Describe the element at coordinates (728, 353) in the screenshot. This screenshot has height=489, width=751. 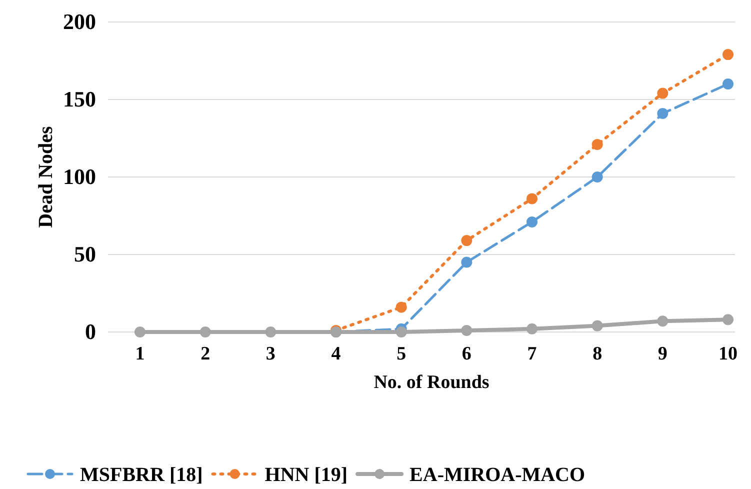
I see `x-tick-label: 10` at that location.